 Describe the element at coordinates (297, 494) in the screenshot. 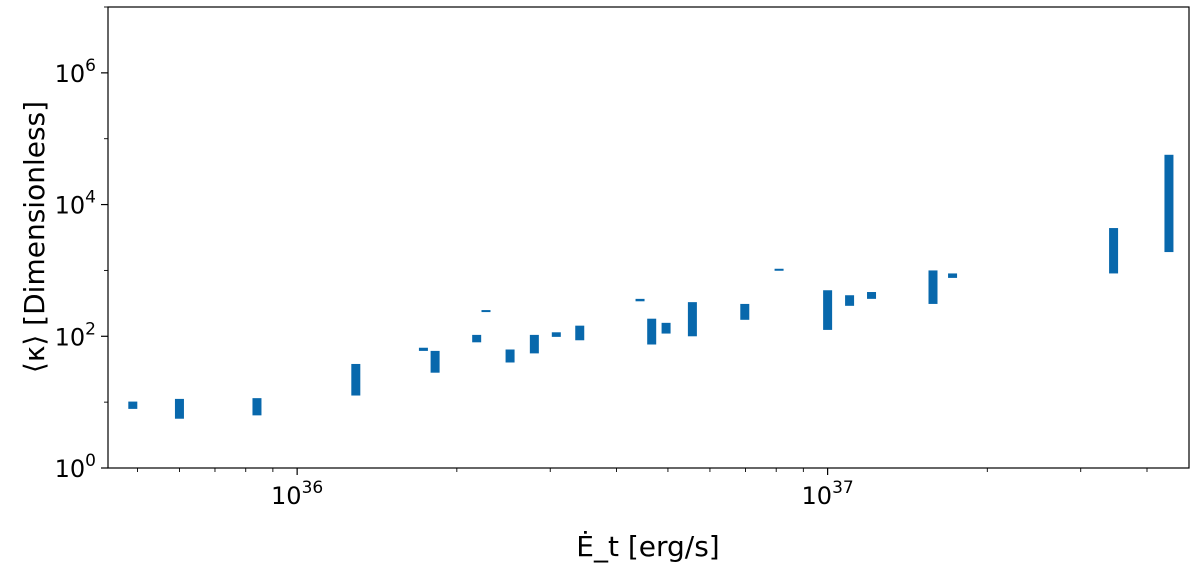

I see `x-tick-label-1: 1036` at that location.